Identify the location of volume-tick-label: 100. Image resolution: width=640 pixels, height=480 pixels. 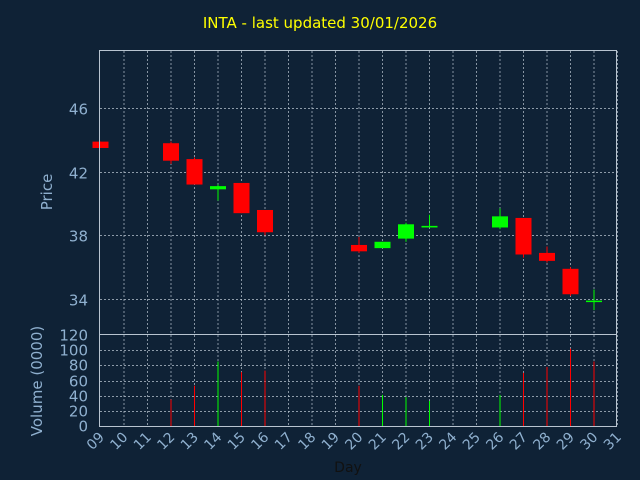
(73, 351).